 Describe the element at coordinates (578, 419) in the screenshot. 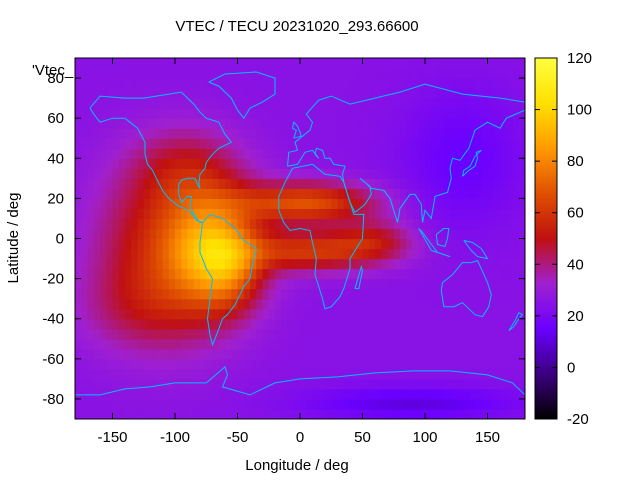

I see `colorbar-tick-label: -20` at that location.